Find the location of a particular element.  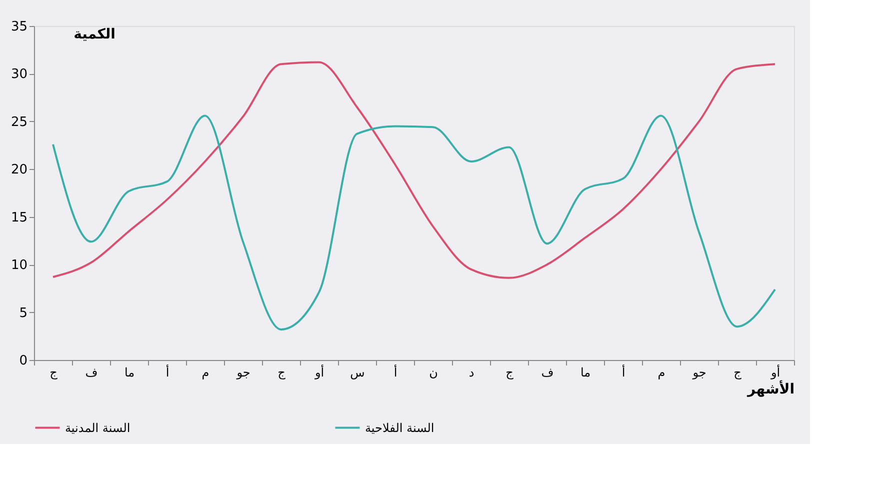

x-tick-label: د is located at coordinates (471, 373).